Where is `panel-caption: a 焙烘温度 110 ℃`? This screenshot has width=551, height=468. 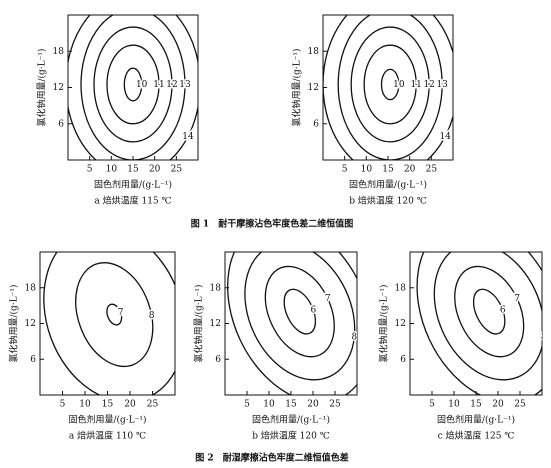 panel-caption: a 焙烘温度 110 ℃ is located at coordinates (107, 436).